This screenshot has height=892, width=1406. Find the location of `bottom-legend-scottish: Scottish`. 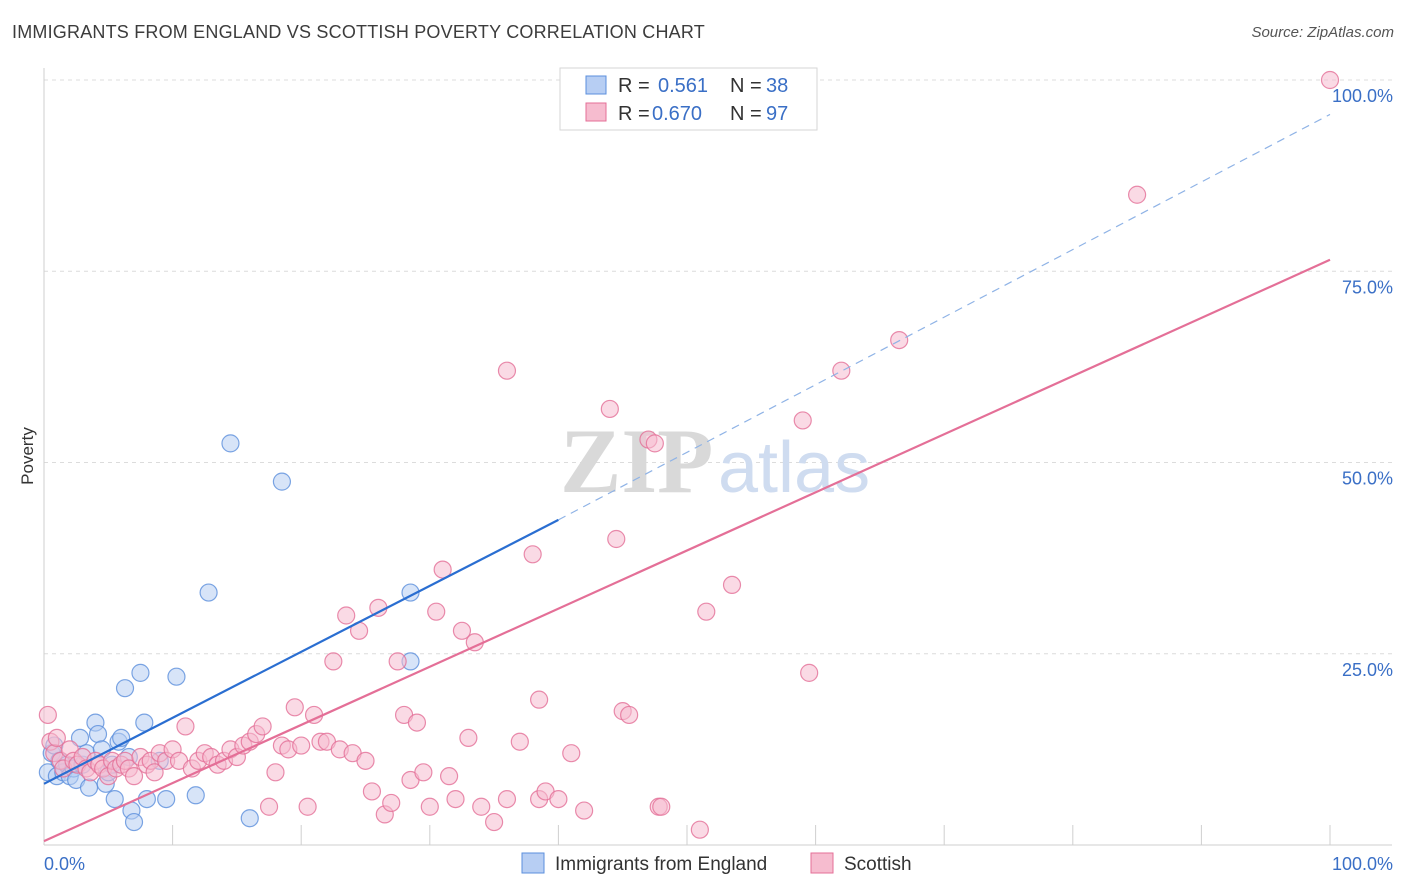

bottom-legend-scottish: Scottish is located at coordinates (878, 864).